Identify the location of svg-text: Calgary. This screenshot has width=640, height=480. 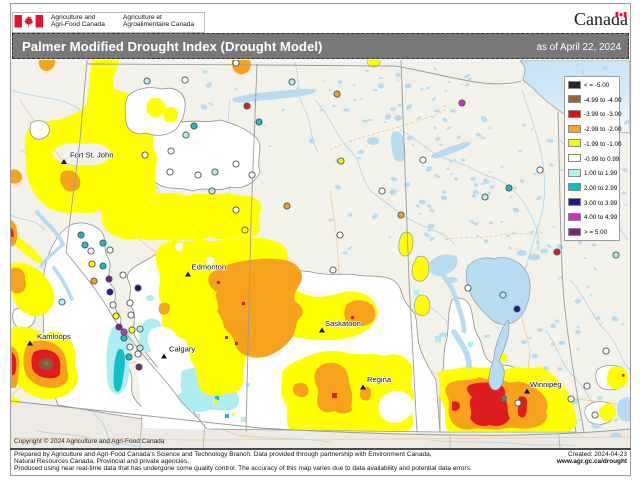
(182, 349).